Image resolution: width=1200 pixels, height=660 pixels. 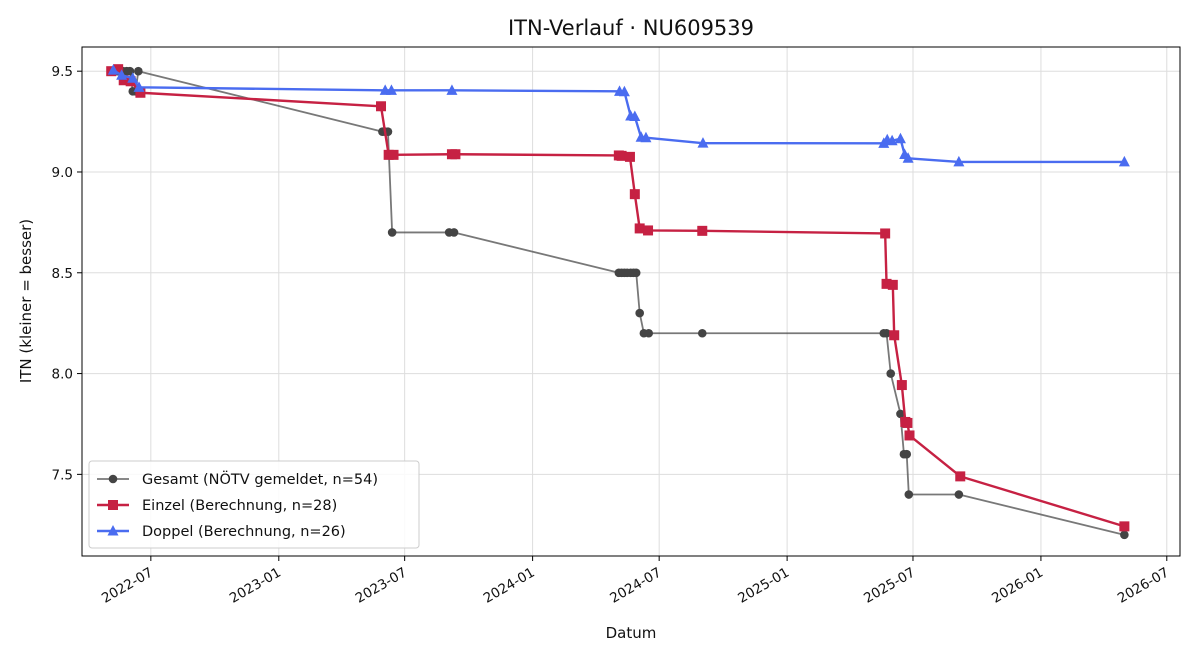 I want to click on legend-label: Einzel (Berechnung, n=28), so click(x=239, y=506).